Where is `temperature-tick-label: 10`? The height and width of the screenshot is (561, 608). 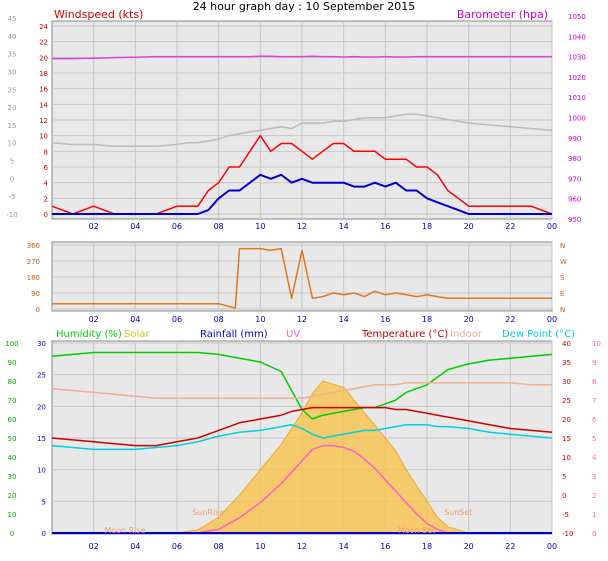 temperature-tick-label: 10 is located at coordinates (566, 458).